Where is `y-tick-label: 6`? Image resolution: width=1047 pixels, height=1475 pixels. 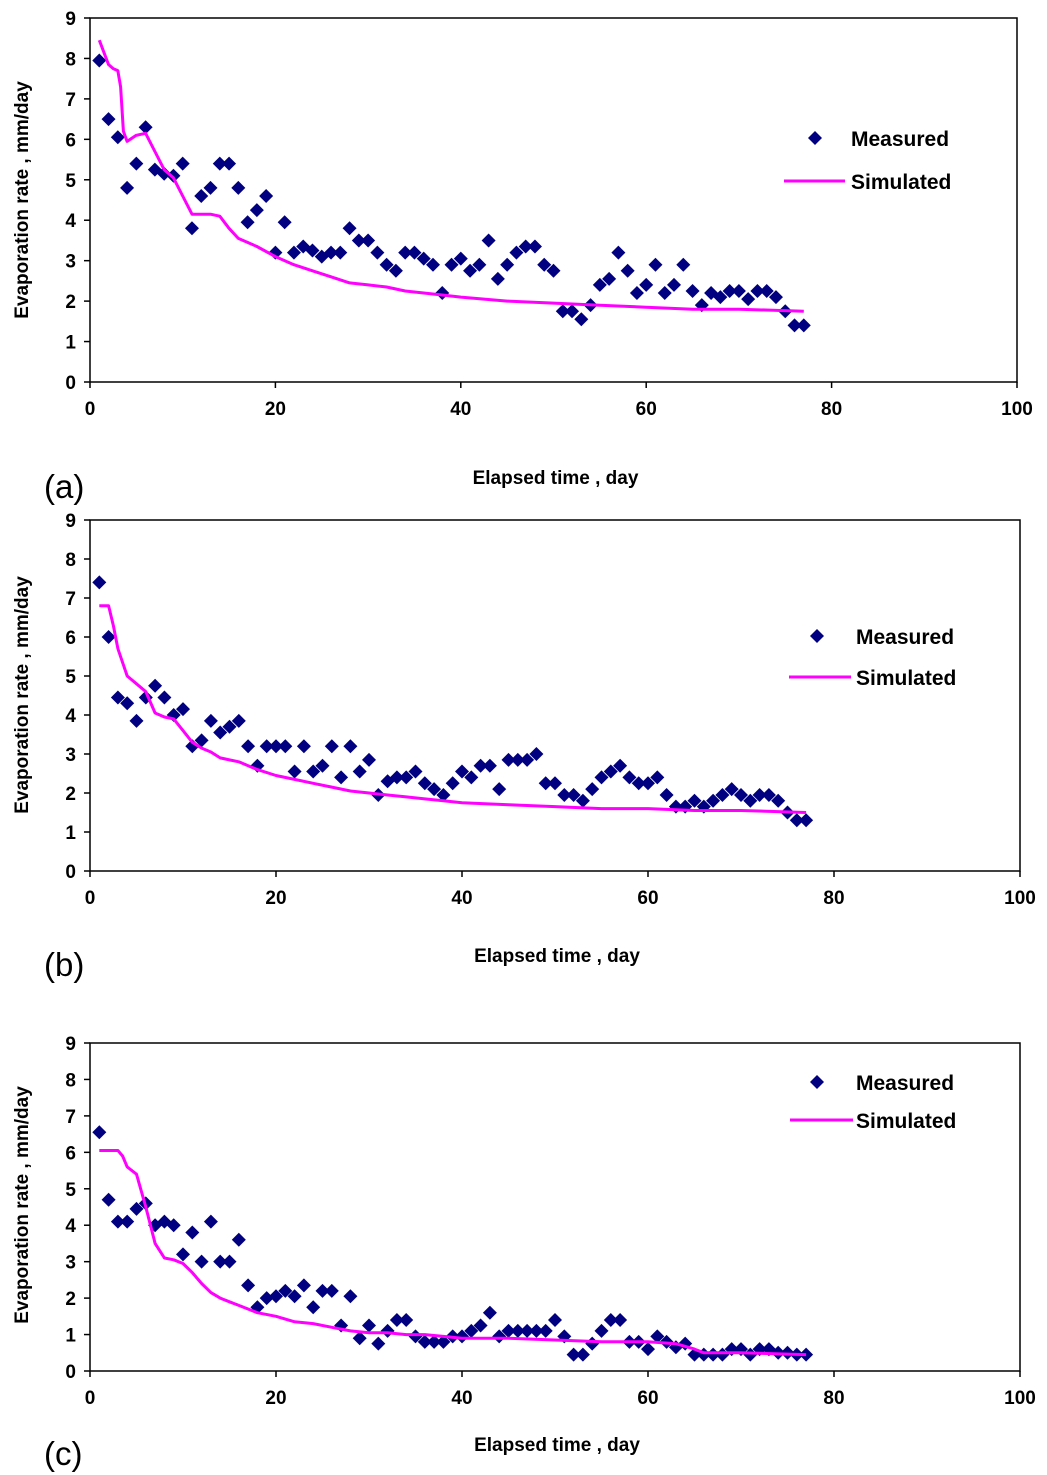
y-tick-label: 6 is located at coordinates (70, 1153).